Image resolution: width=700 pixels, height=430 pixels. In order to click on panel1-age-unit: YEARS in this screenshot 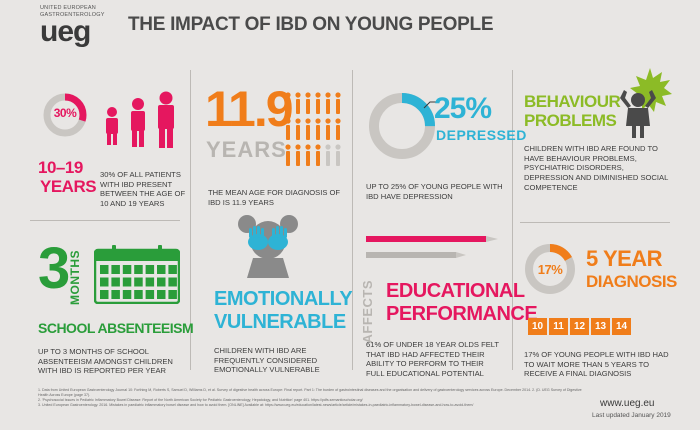, I will do `click(68, 186)`.